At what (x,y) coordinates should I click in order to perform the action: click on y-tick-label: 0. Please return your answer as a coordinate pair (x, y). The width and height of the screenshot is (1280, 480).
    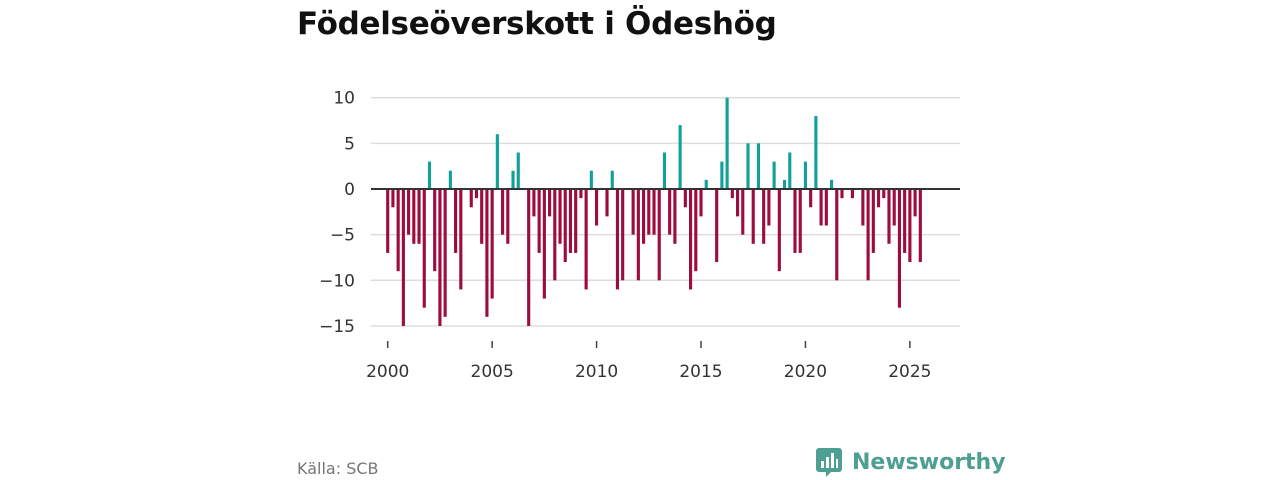
    Looking at the image, I should click on (349, 190).